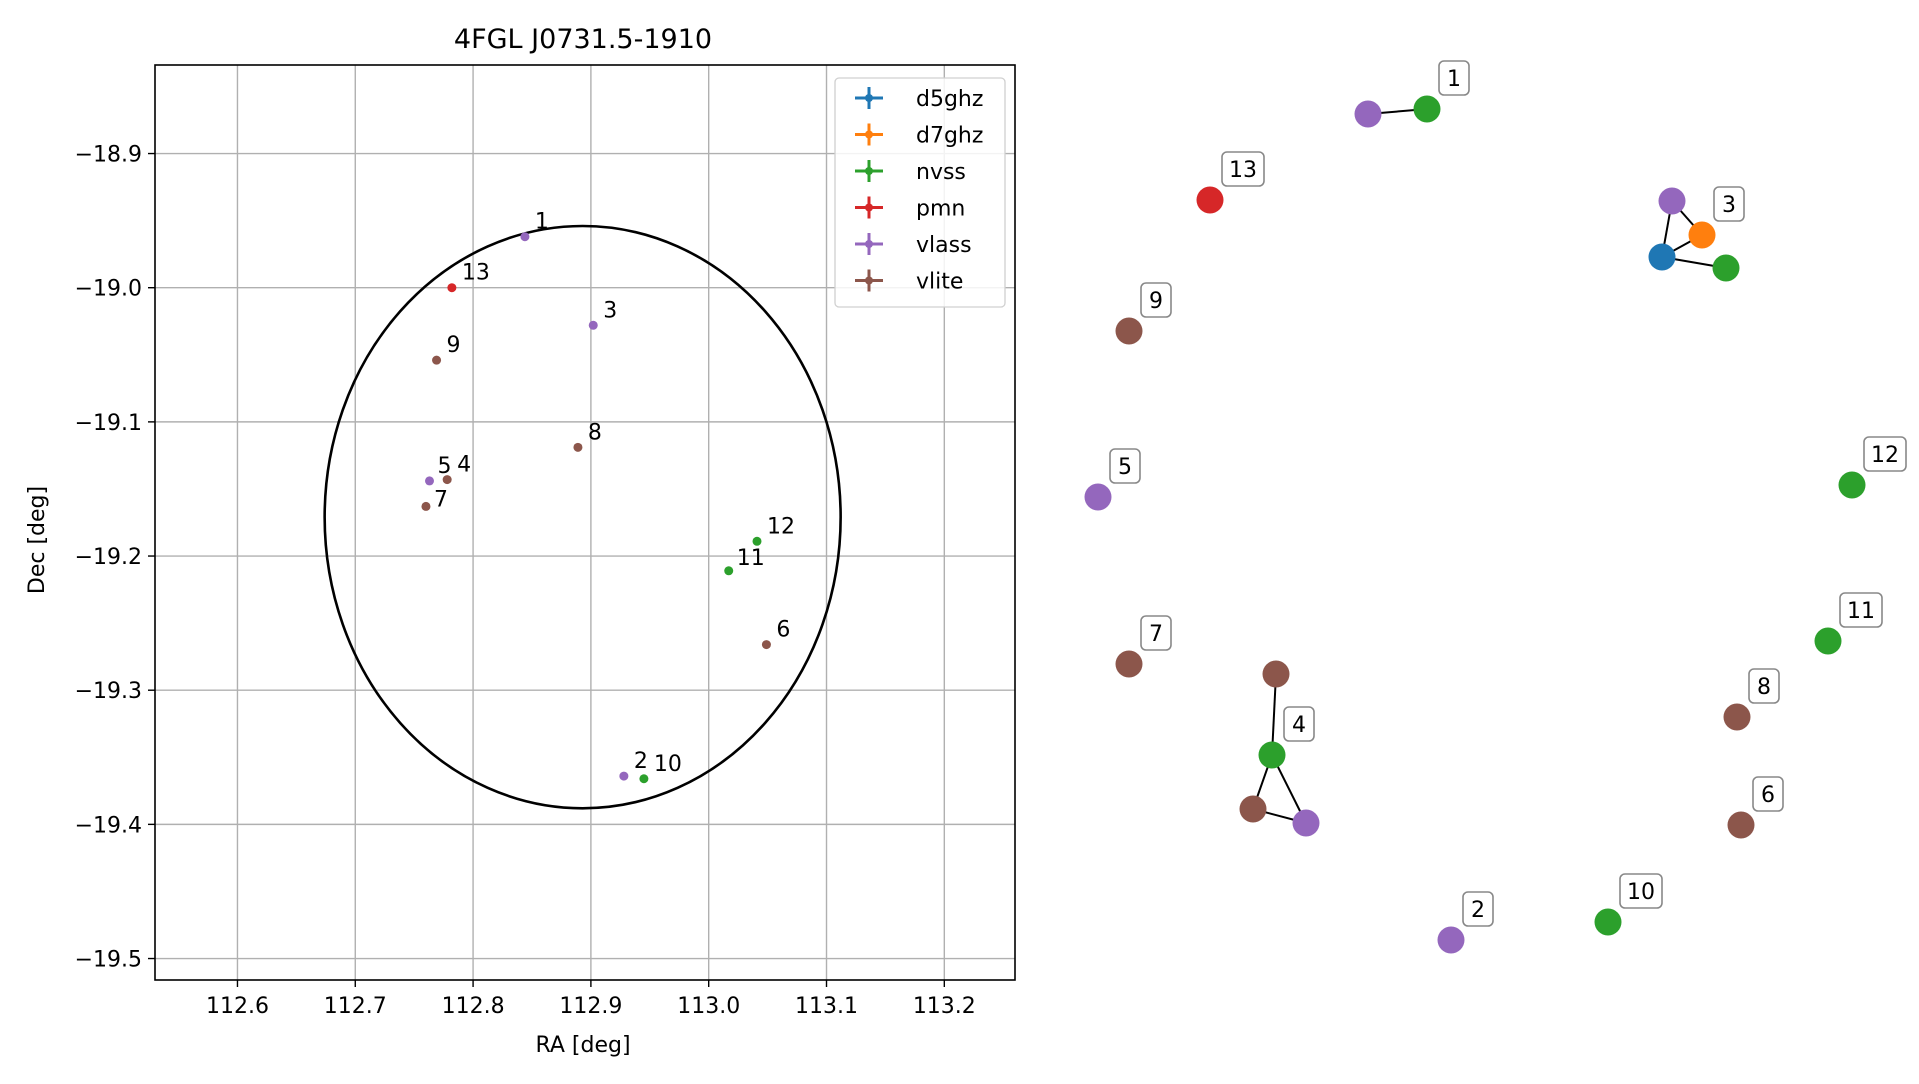  Describe the element at coordinates (708, 1006) in the screenshot. I see `x-tick-label: 113.0` at that location.